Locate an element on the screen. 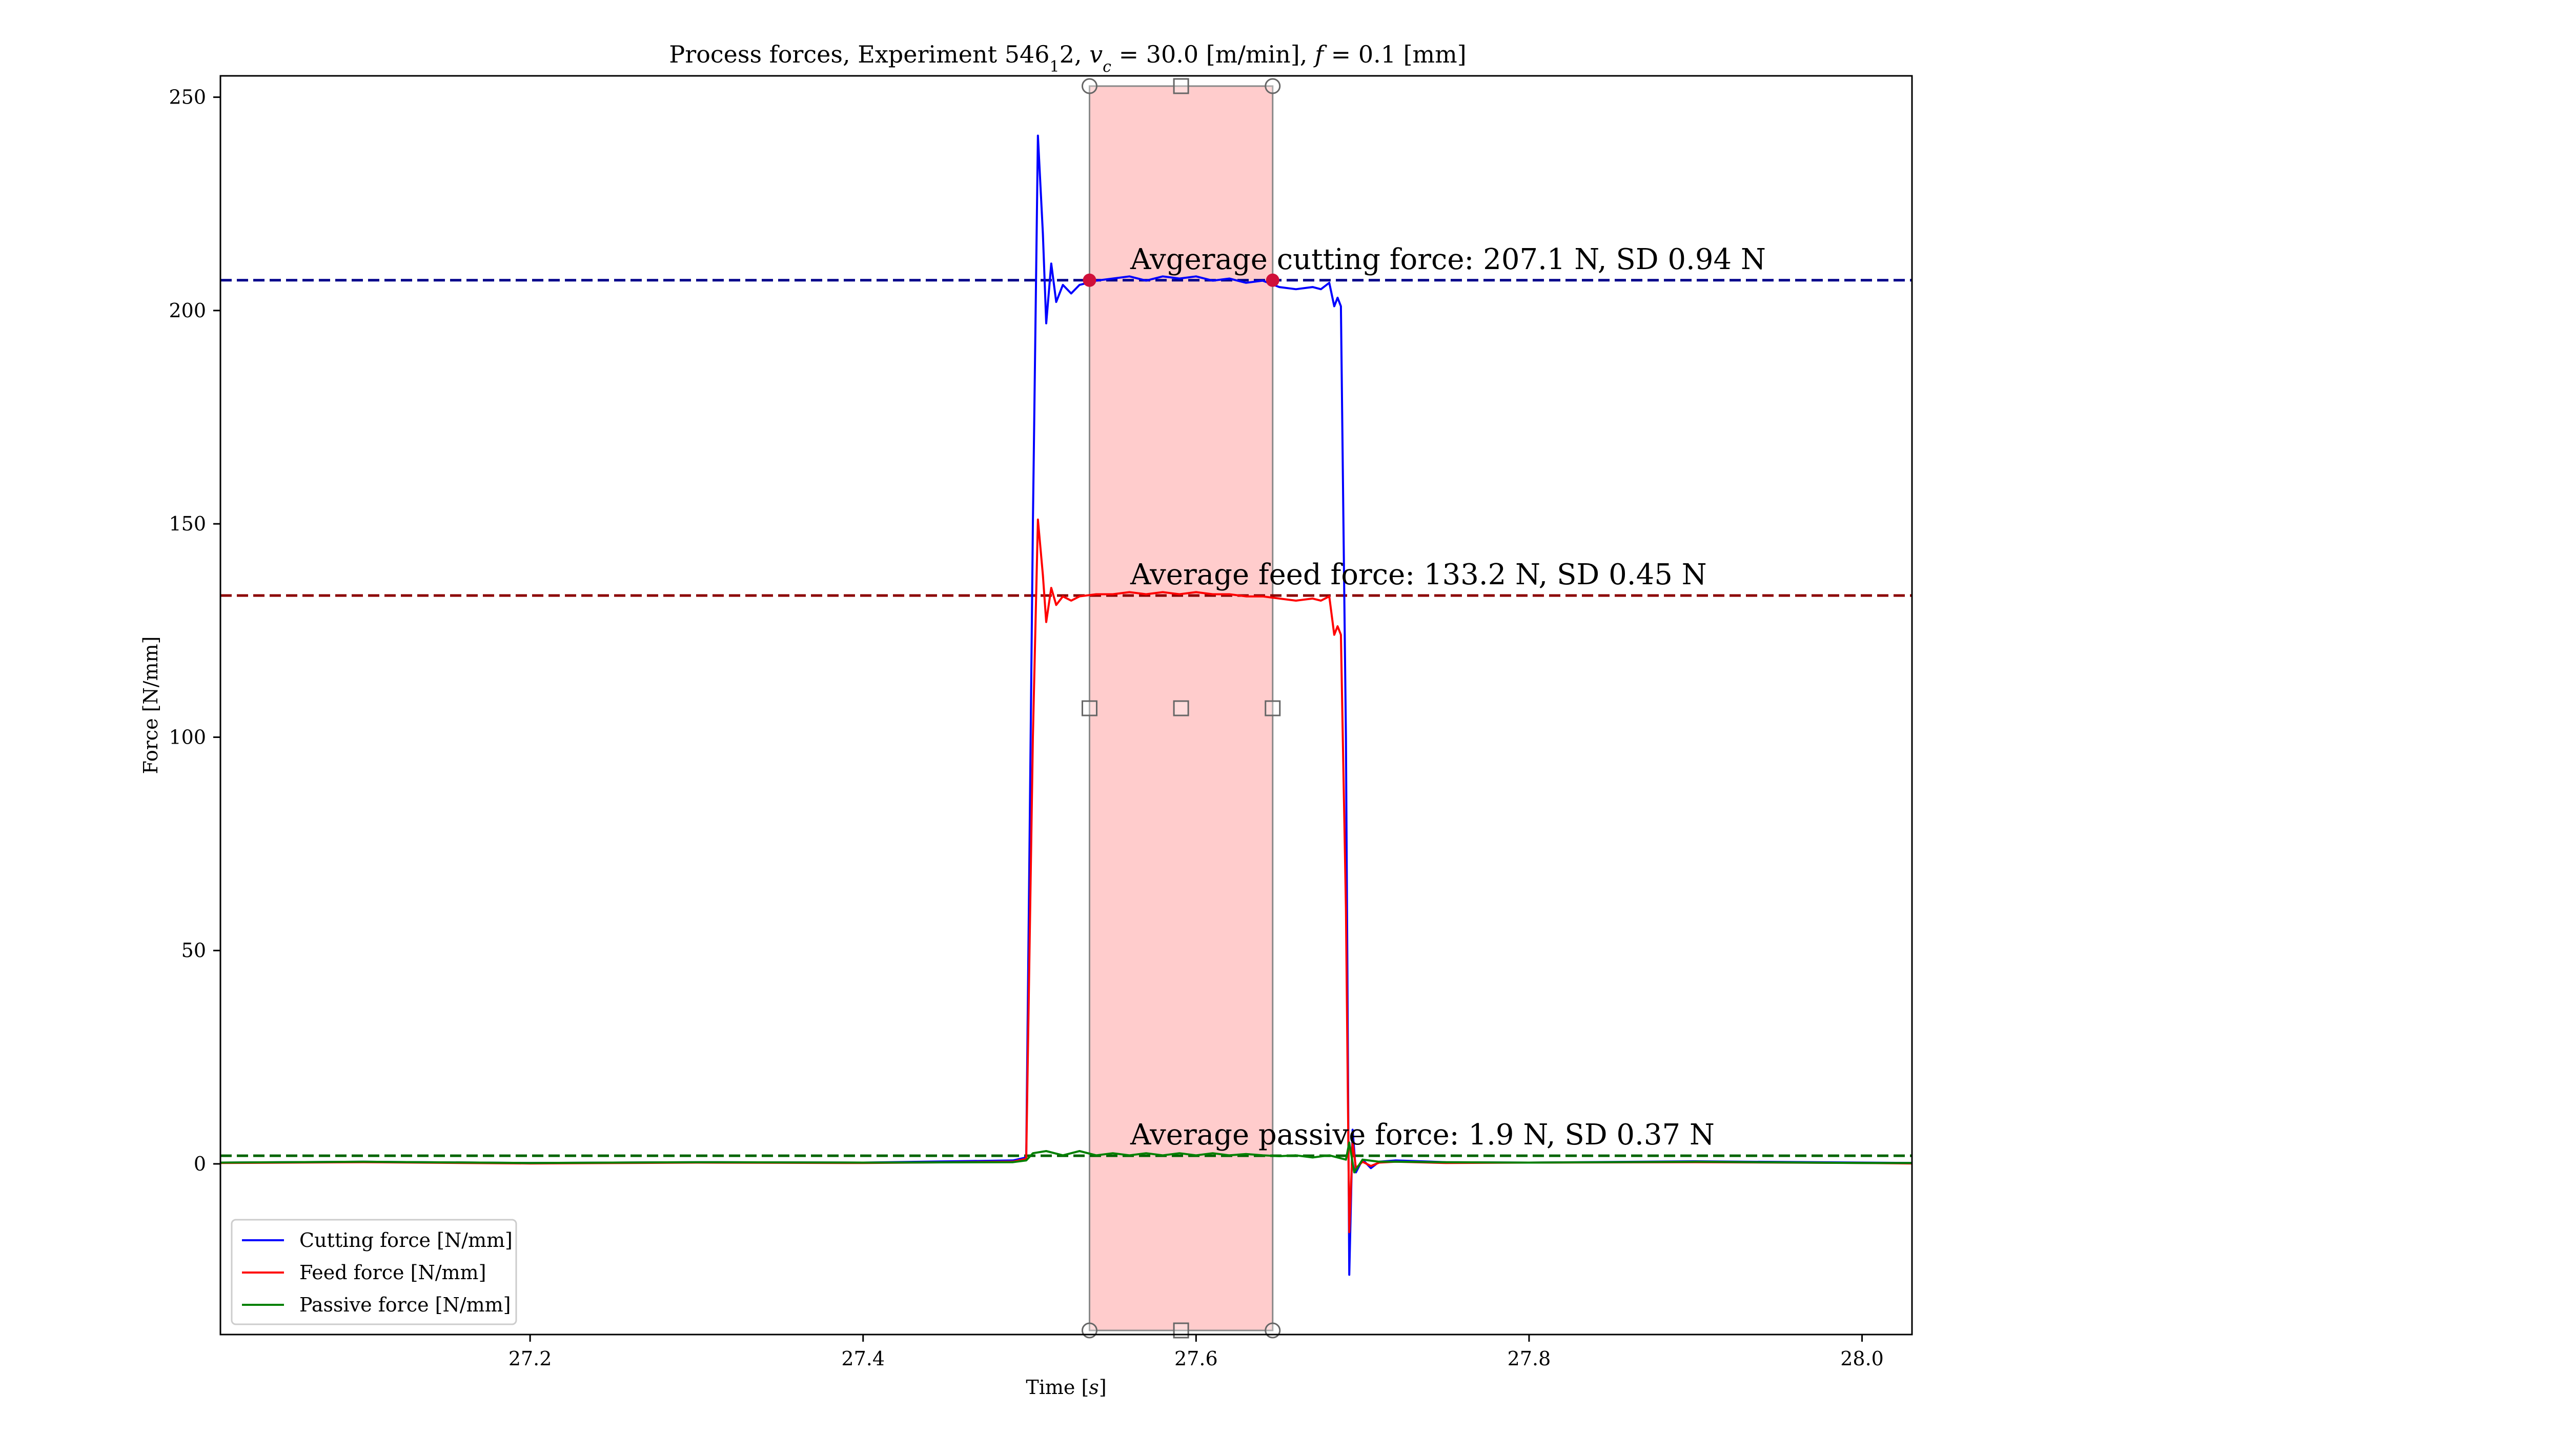 This screenshot has height=1456, width=2563. legend-box is located at coordinates (374, 1272).